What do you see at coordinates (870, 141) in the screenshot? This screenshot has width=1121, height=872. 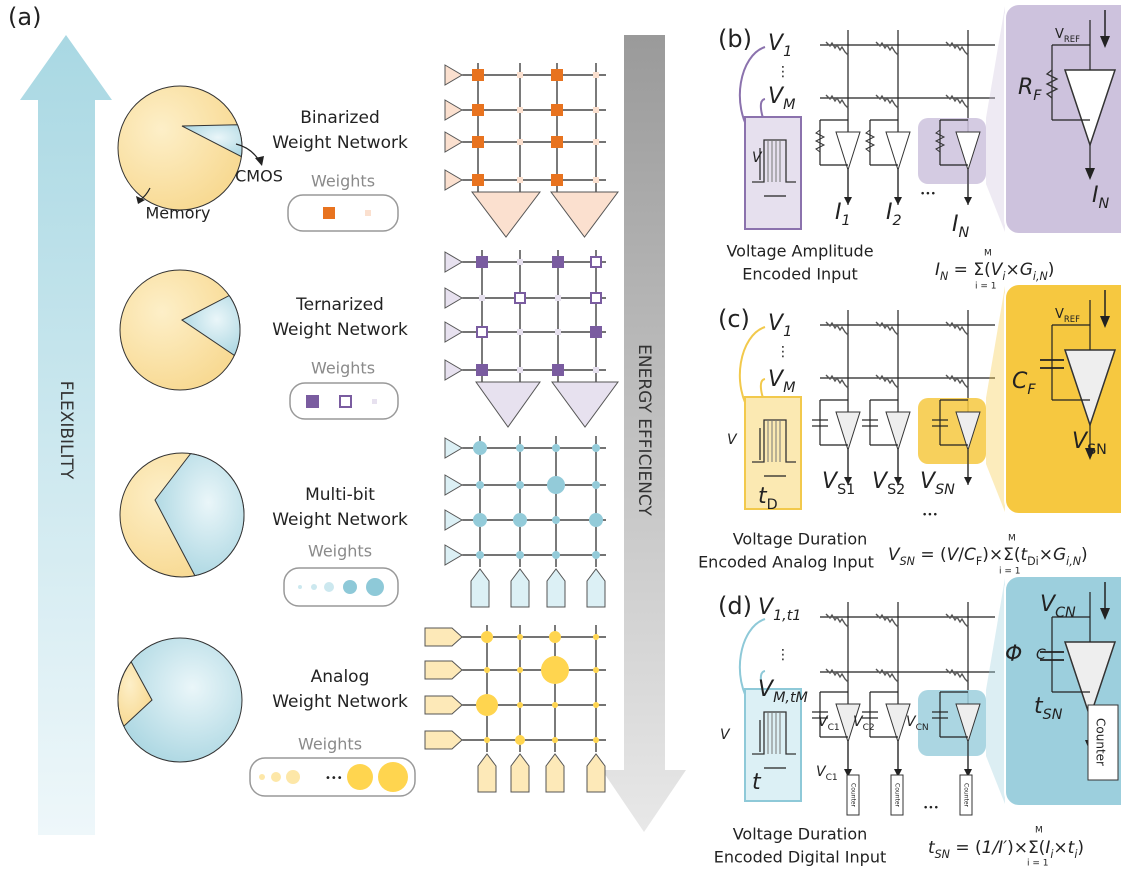 I see `feedback-resistor` at bounding box center [870, 141].